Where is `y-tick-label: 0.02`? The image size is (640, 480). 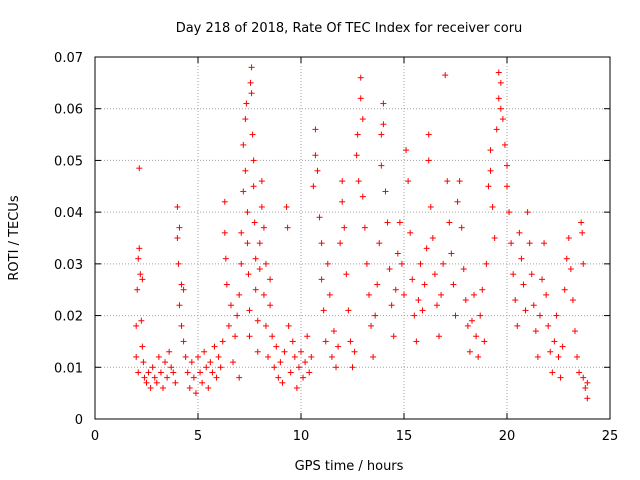 y-tick-label: 0.02 is located at coordinates (68, 317).